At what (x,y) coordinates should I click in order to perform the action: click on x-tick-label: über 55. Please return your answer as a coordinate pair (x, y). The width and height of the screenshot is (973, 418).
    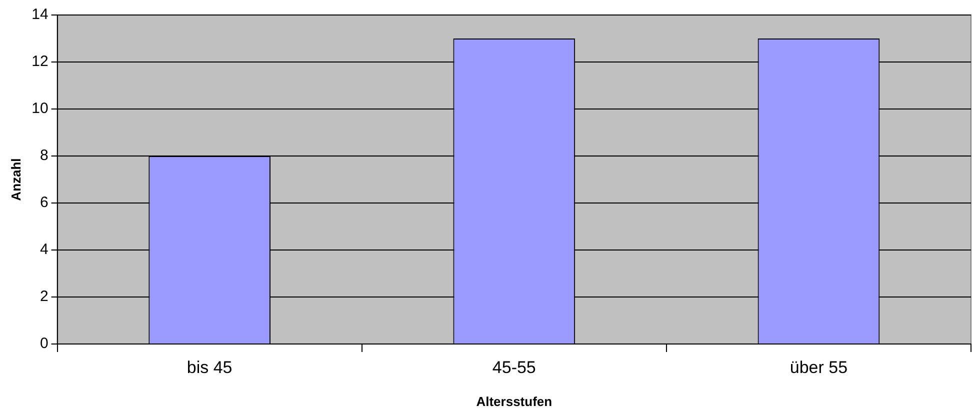
    Looking at the image, I should click on (819, 367).